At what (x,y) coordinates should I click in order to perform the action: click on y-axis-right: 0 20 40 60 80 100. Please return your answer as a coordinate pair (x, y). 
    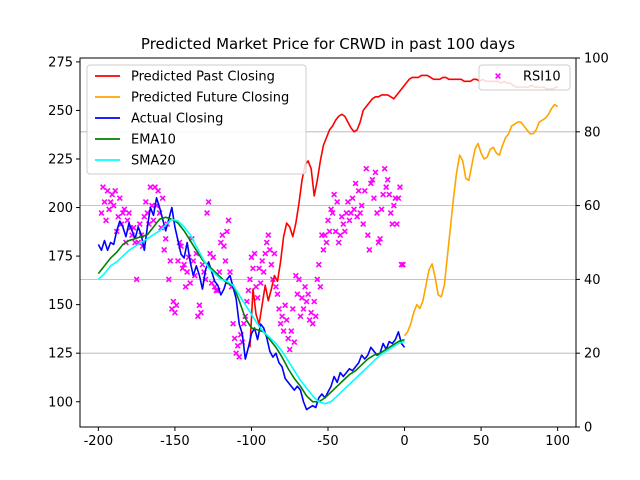
    Looking at the image, I should click on (592, 244).